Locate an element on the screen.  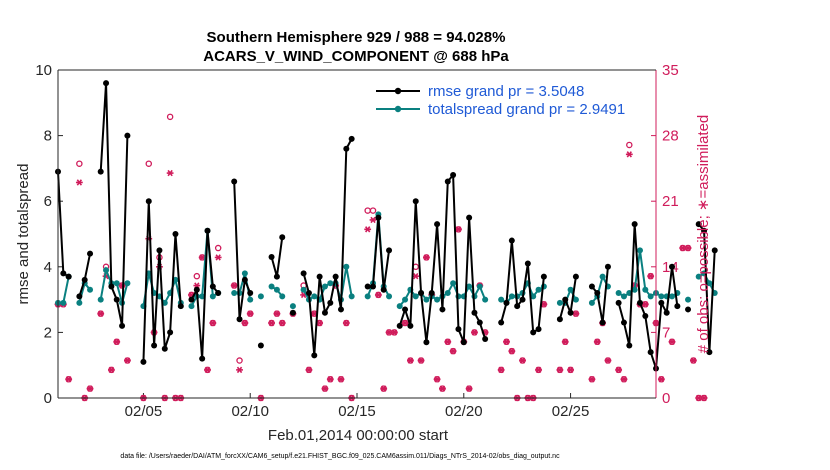
y-left-tick-label: 4 is located at coordinates (48, 267).